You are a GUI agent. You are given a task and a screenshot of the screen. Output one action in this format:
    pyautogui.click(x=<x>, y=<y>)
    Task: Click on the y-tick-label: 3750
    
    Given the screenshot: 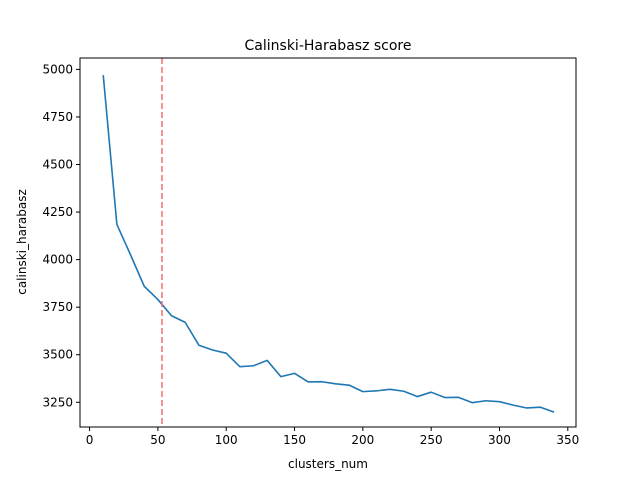 What is the action you would take?
    pyautogui.click(x=57, y=307)
    